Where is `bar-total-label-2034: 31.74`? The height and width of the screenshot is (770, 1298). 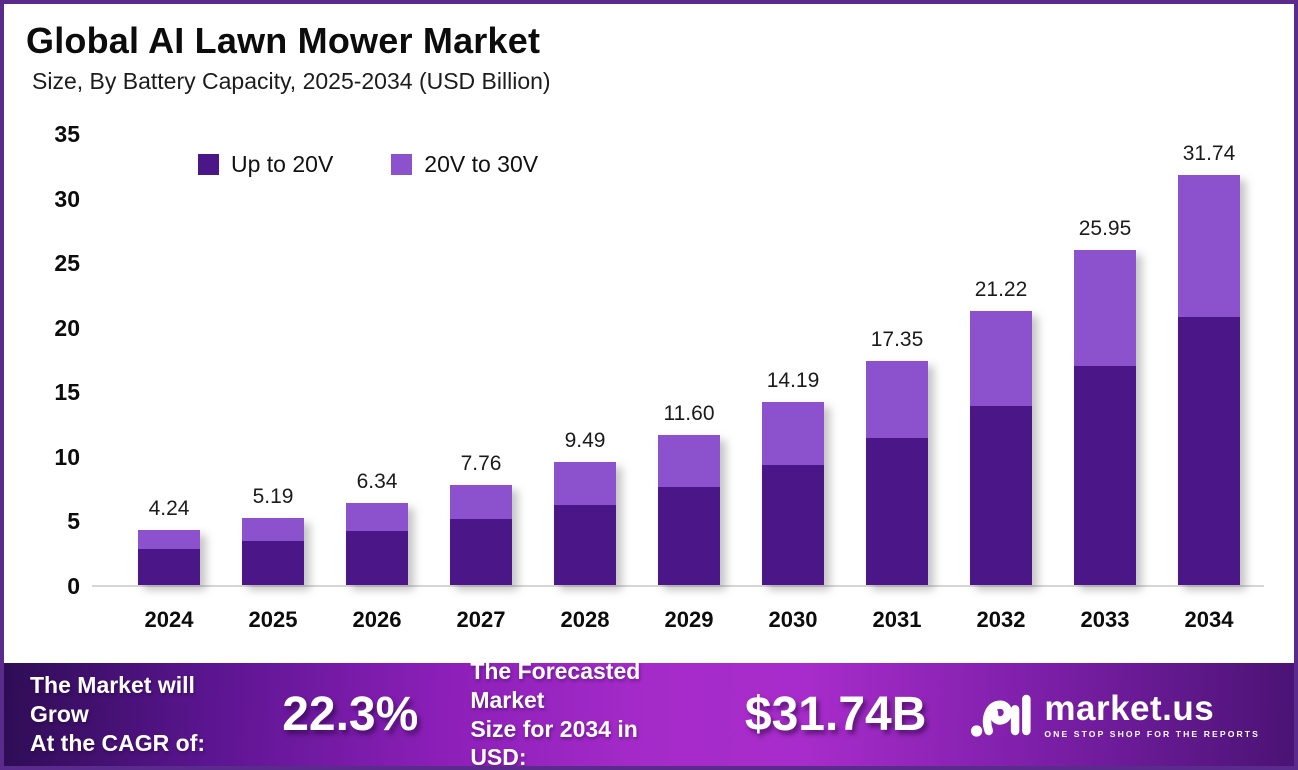 bar-total-label-2034: 31.74 is located at coordinates (1209, 154).